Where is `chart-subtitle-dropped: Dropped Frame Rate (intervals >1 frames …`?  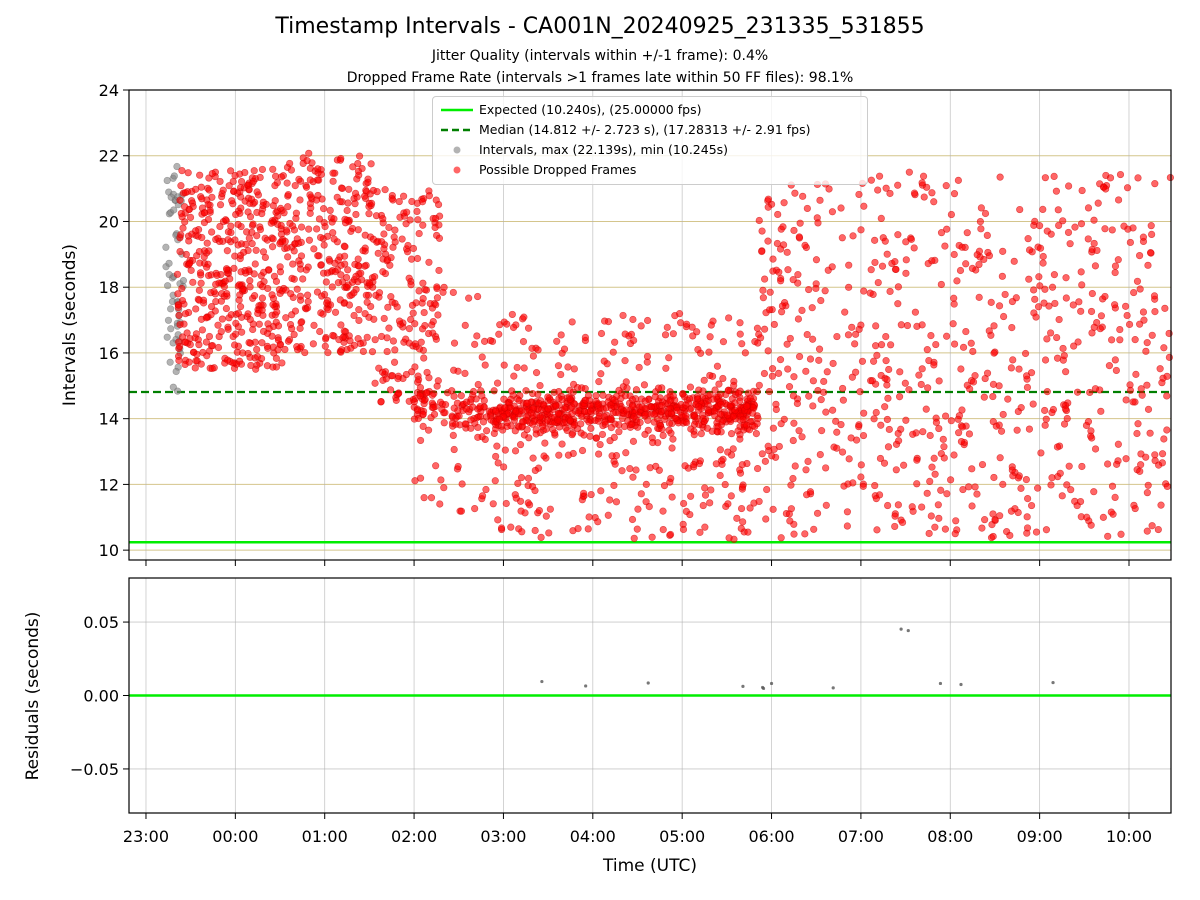 chart-subtitle-dropped: Dropped Frame Rate (intervals >1 frames … is located at coordinates (600, 78).